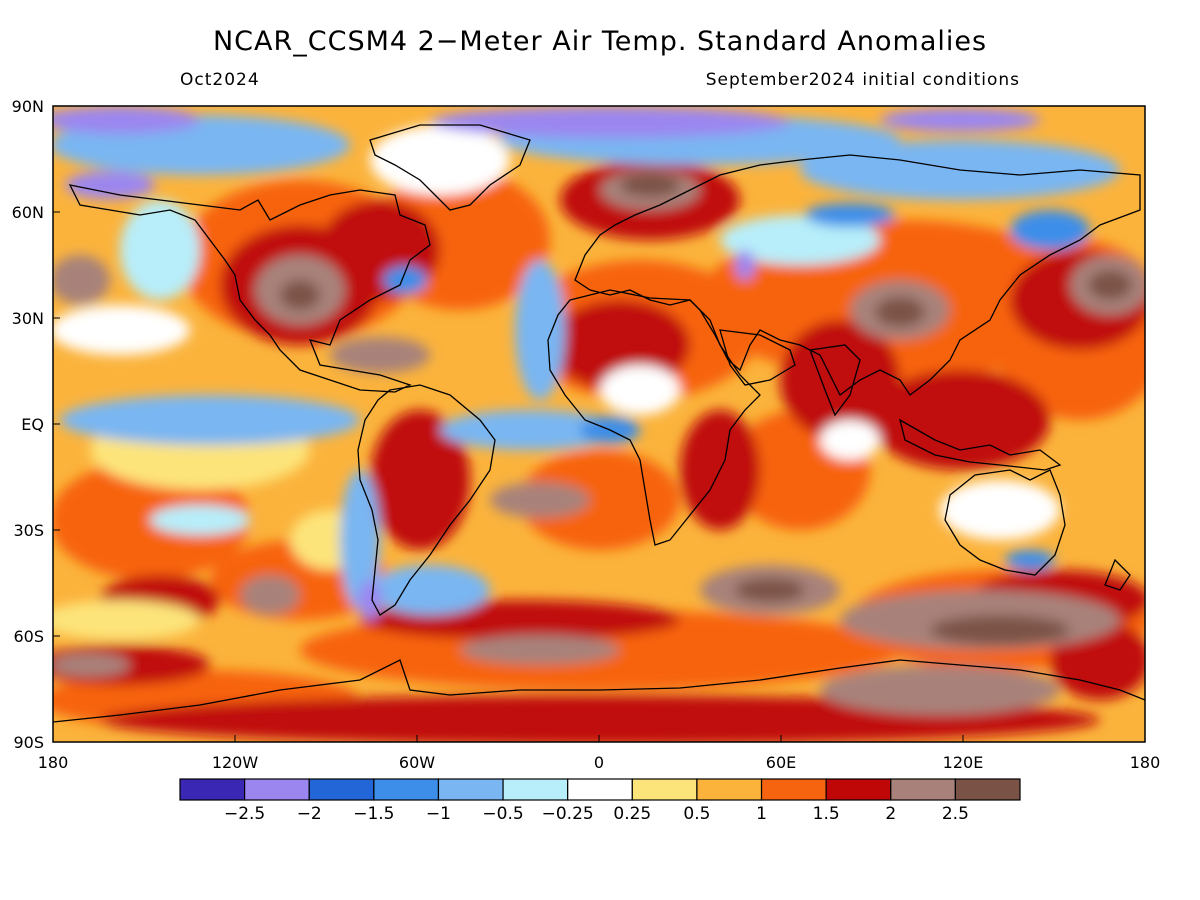 Image resolution: width=1200 pixels, height=900 pixels. I want to click on eurasia-outline, so click(857, 275).